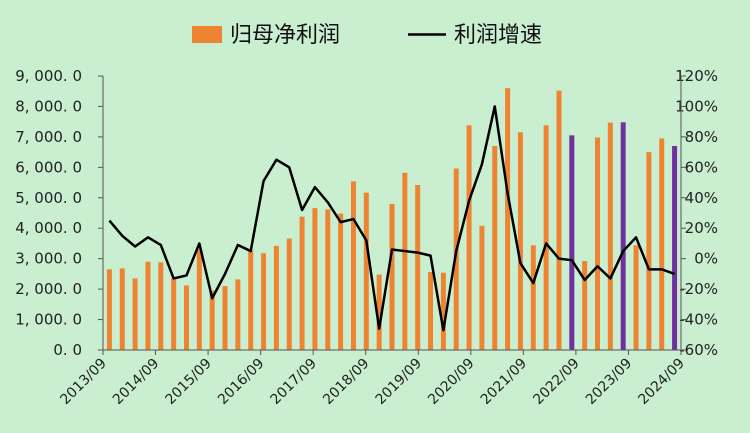 The height and width of the screenshot is (433, 750). I want to click on left-tick-label: 4, 000. 0, so click(48, 228).